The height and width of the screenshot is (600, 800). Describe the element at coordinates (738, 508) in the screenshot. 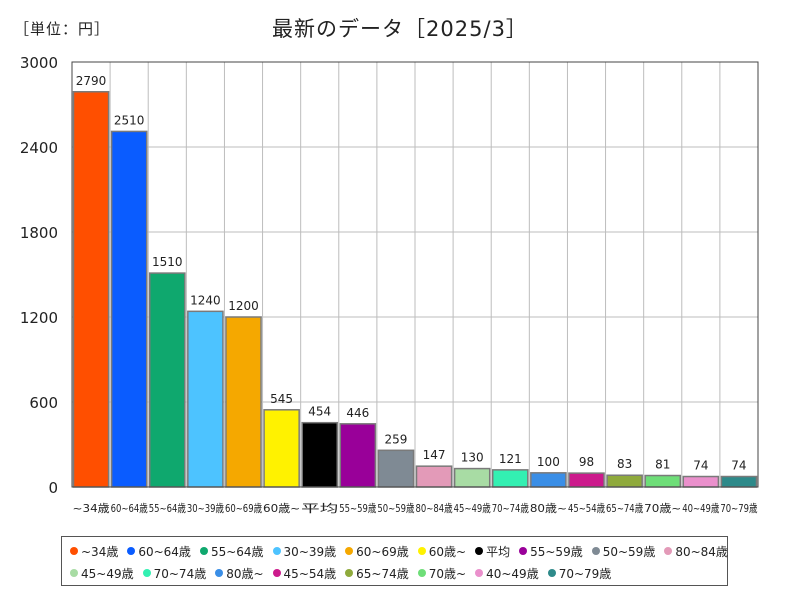

I see `x-tick-label: 70~79歳` at that location.